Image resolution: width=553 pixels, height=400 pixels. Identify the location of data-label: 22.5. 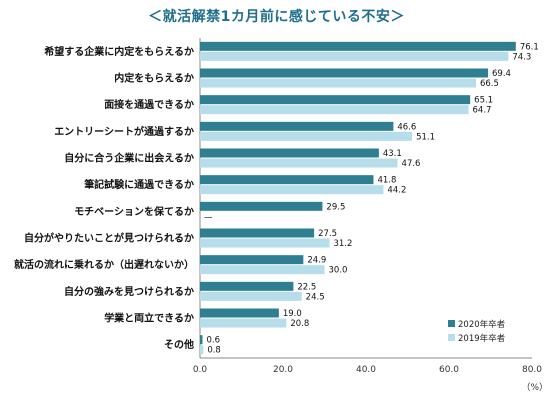
(306, 287).